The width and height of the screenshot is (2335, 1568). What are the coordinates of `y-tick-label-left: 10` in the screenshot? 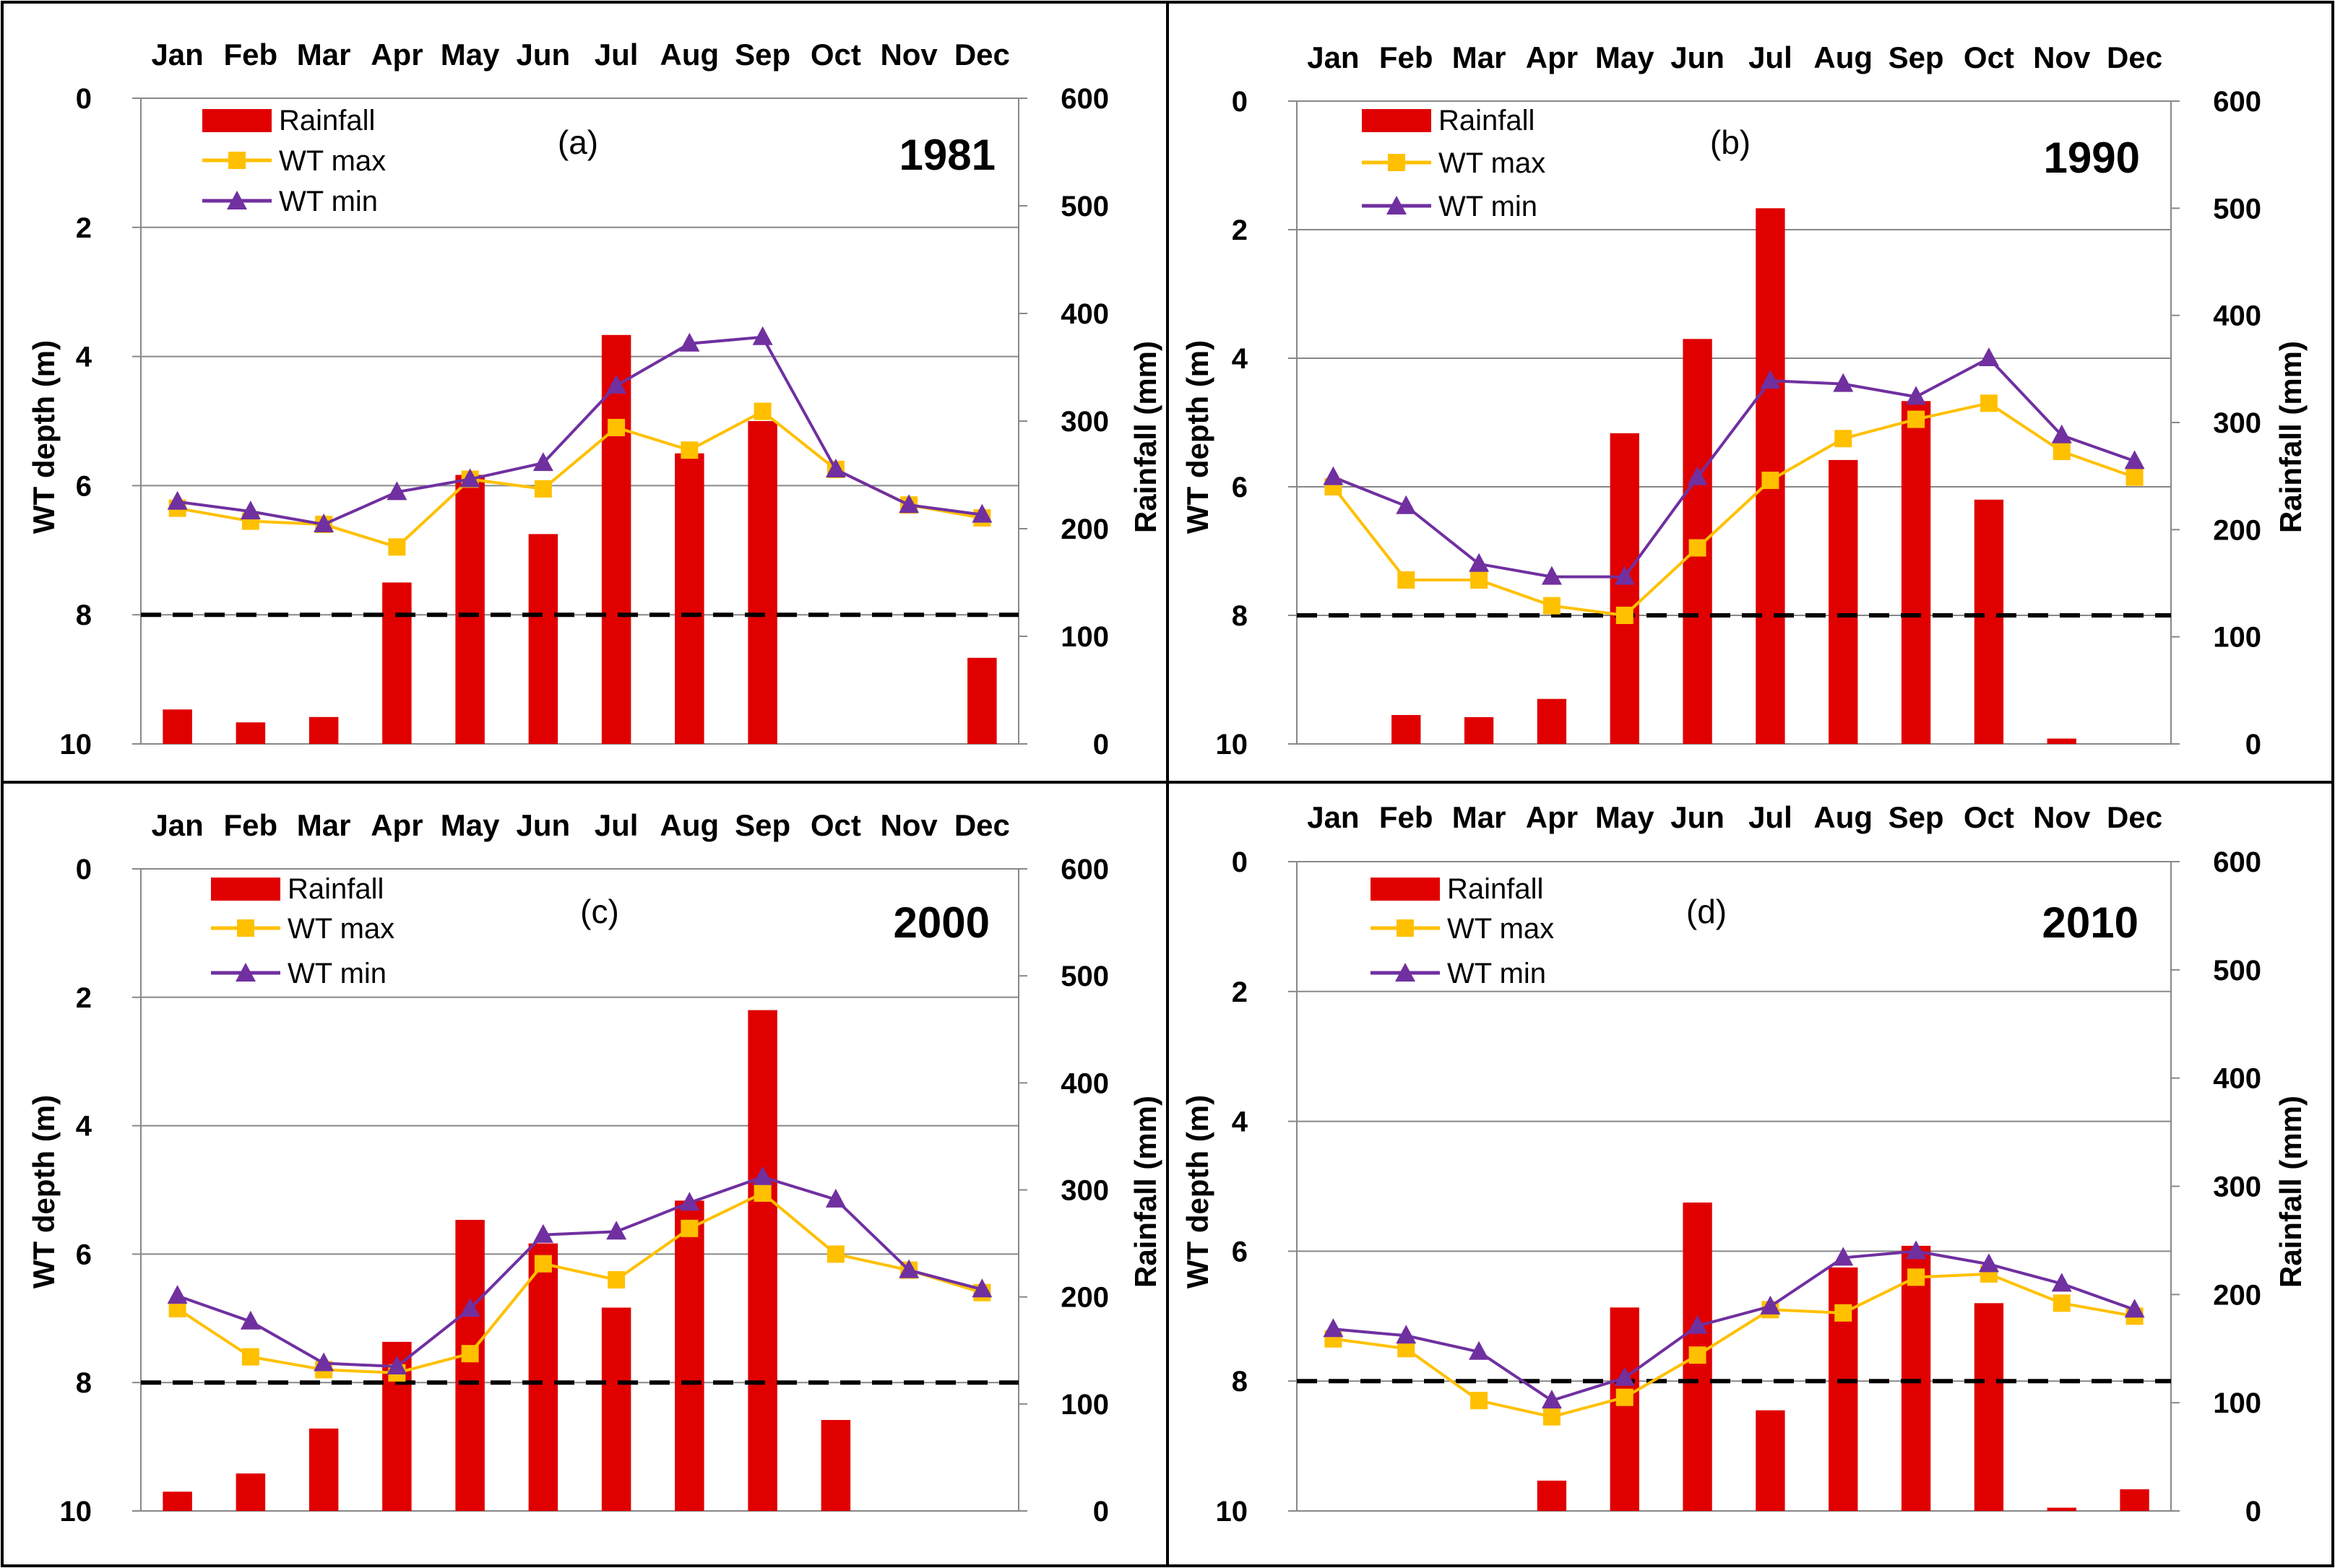 It's located at (1232, 1512).